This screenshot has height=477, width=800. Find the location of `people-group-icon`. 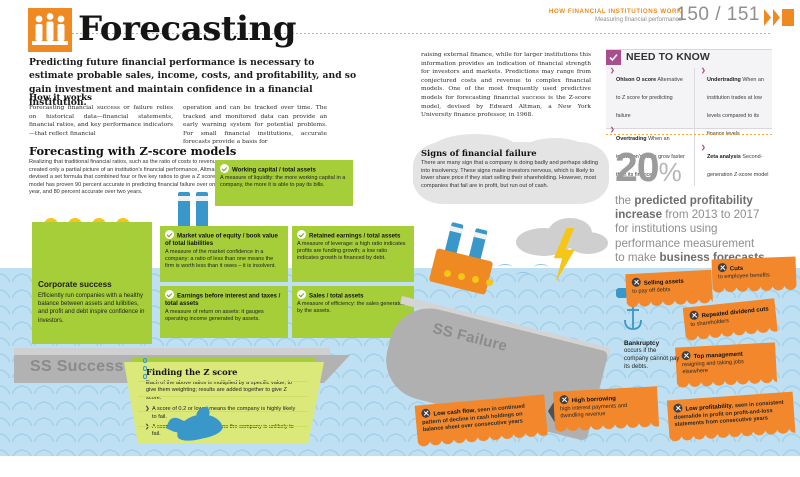

people-group-icon is located at coordinates (50, 30).